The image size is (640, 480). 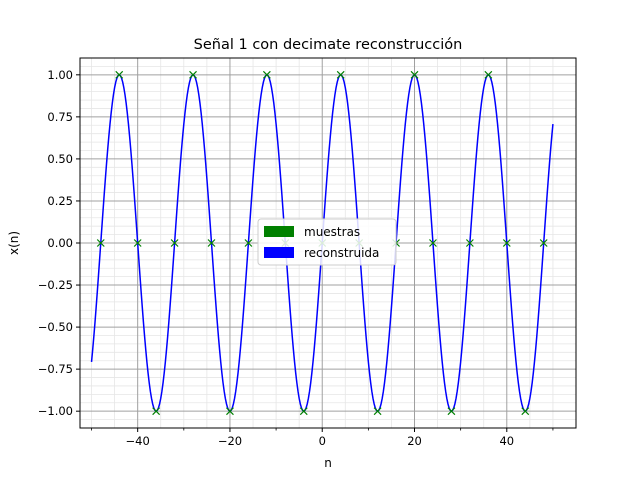 I want to click on y-tick-label: −0.50, so click(x=55, y=327).